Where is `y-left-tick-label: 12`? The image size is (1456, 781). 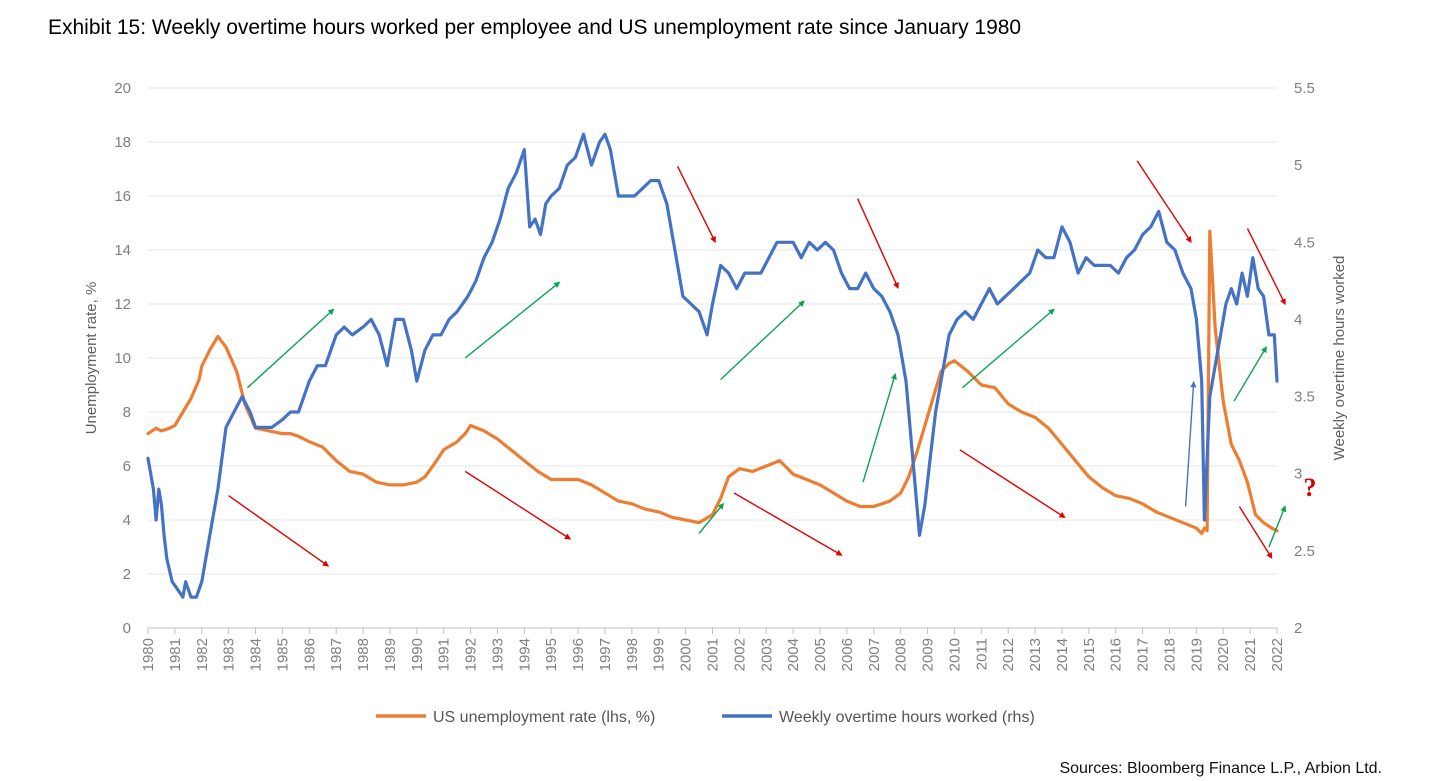 y-left-tick-label: 12 is located at coordinates (122, 304).